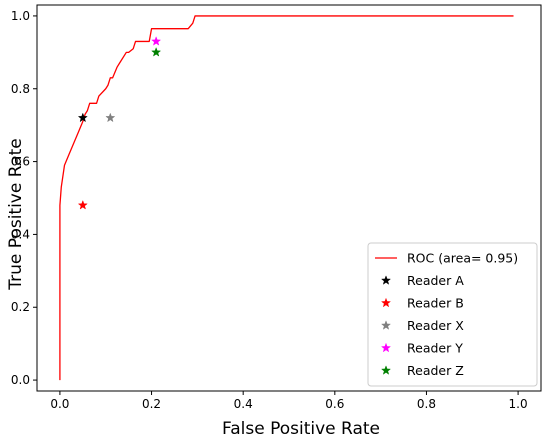  What do you see at coordinates (156, 52) in the screenshot?
I see `reader-z-marker` at bounding box center [156, 52].